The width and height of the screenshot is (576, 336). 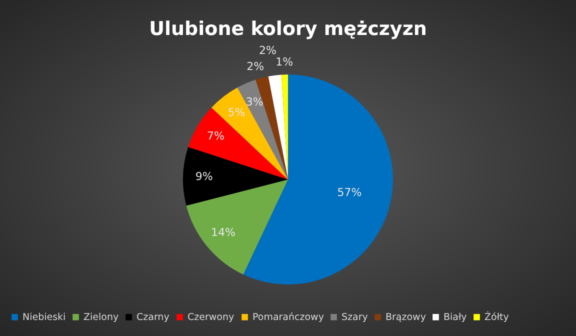 What do you see at coordinates (44, 318) in the screenshot?
I see `legend-label: Niebieski` at bounding box center [44, 318].